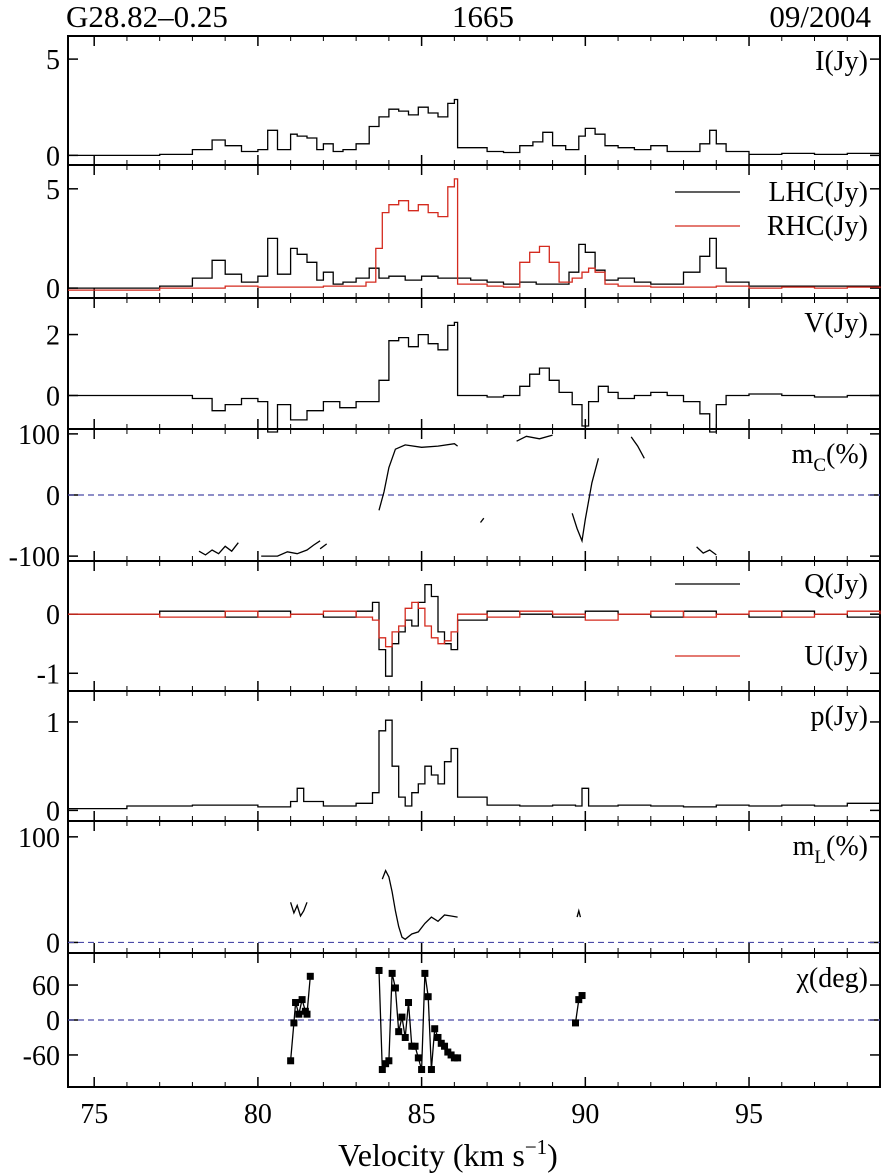 The width and height of the screenshot is (883, 1174). I want to click on panel-mc: -100 0 100 mC(%), so click(445, 496).